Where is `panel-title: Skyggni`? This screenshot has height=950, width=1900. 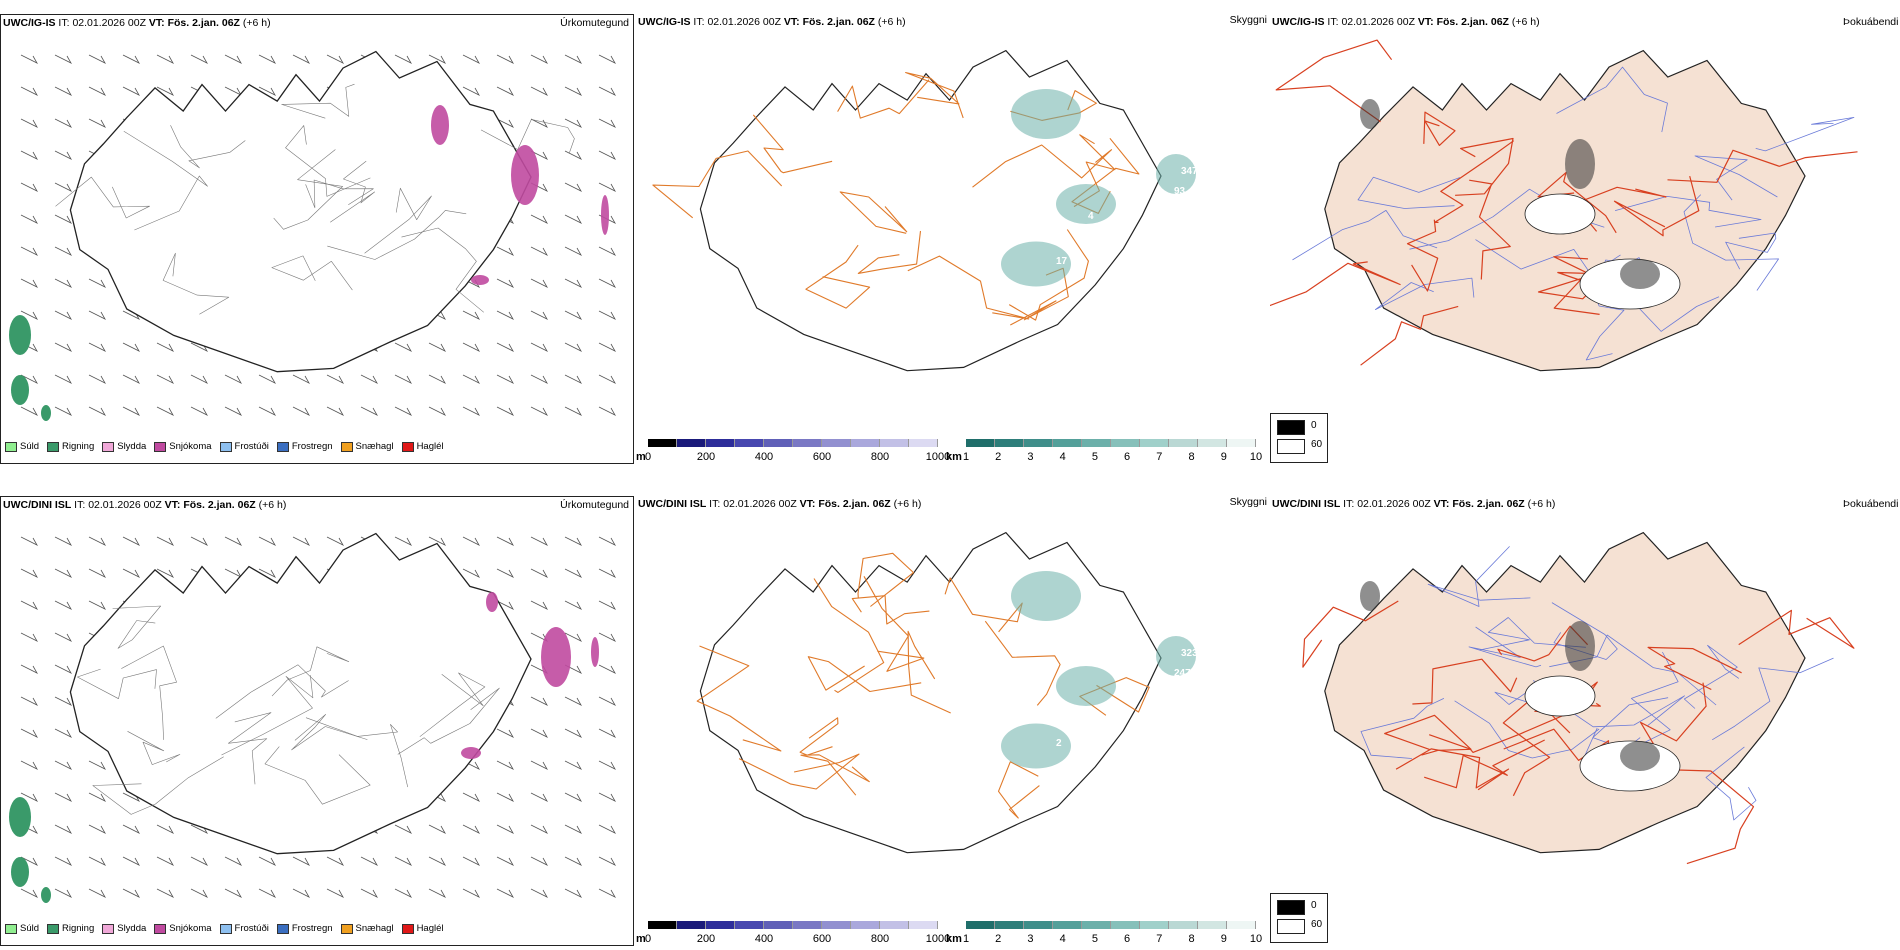 panel-title: Skyggni is located at coordinates (1248, 502).